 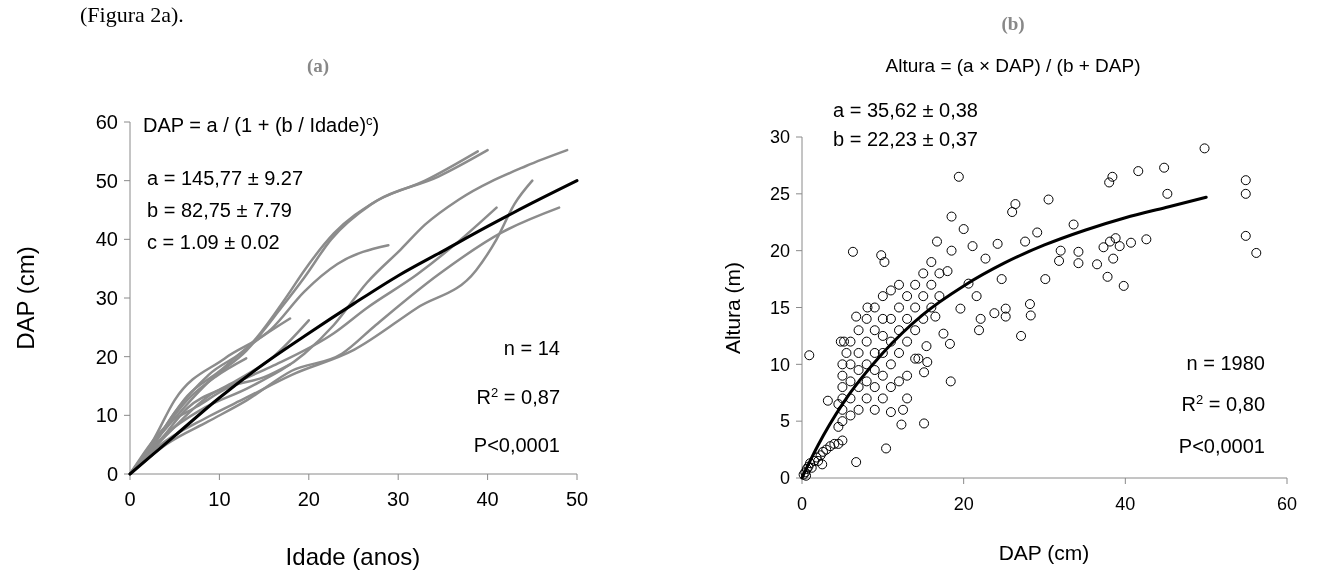 What do you see at coordinates (353, 556) in the screenshot?
I see `x-axis-title: Idade (anos)` at bounding box center [353, 556].